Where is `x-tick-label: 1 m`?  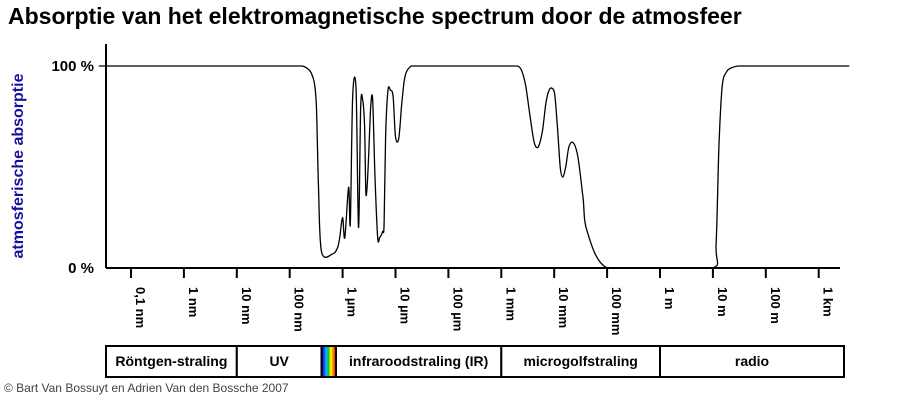
x-tick-label: 1 m is located at coordinates (669, 298).